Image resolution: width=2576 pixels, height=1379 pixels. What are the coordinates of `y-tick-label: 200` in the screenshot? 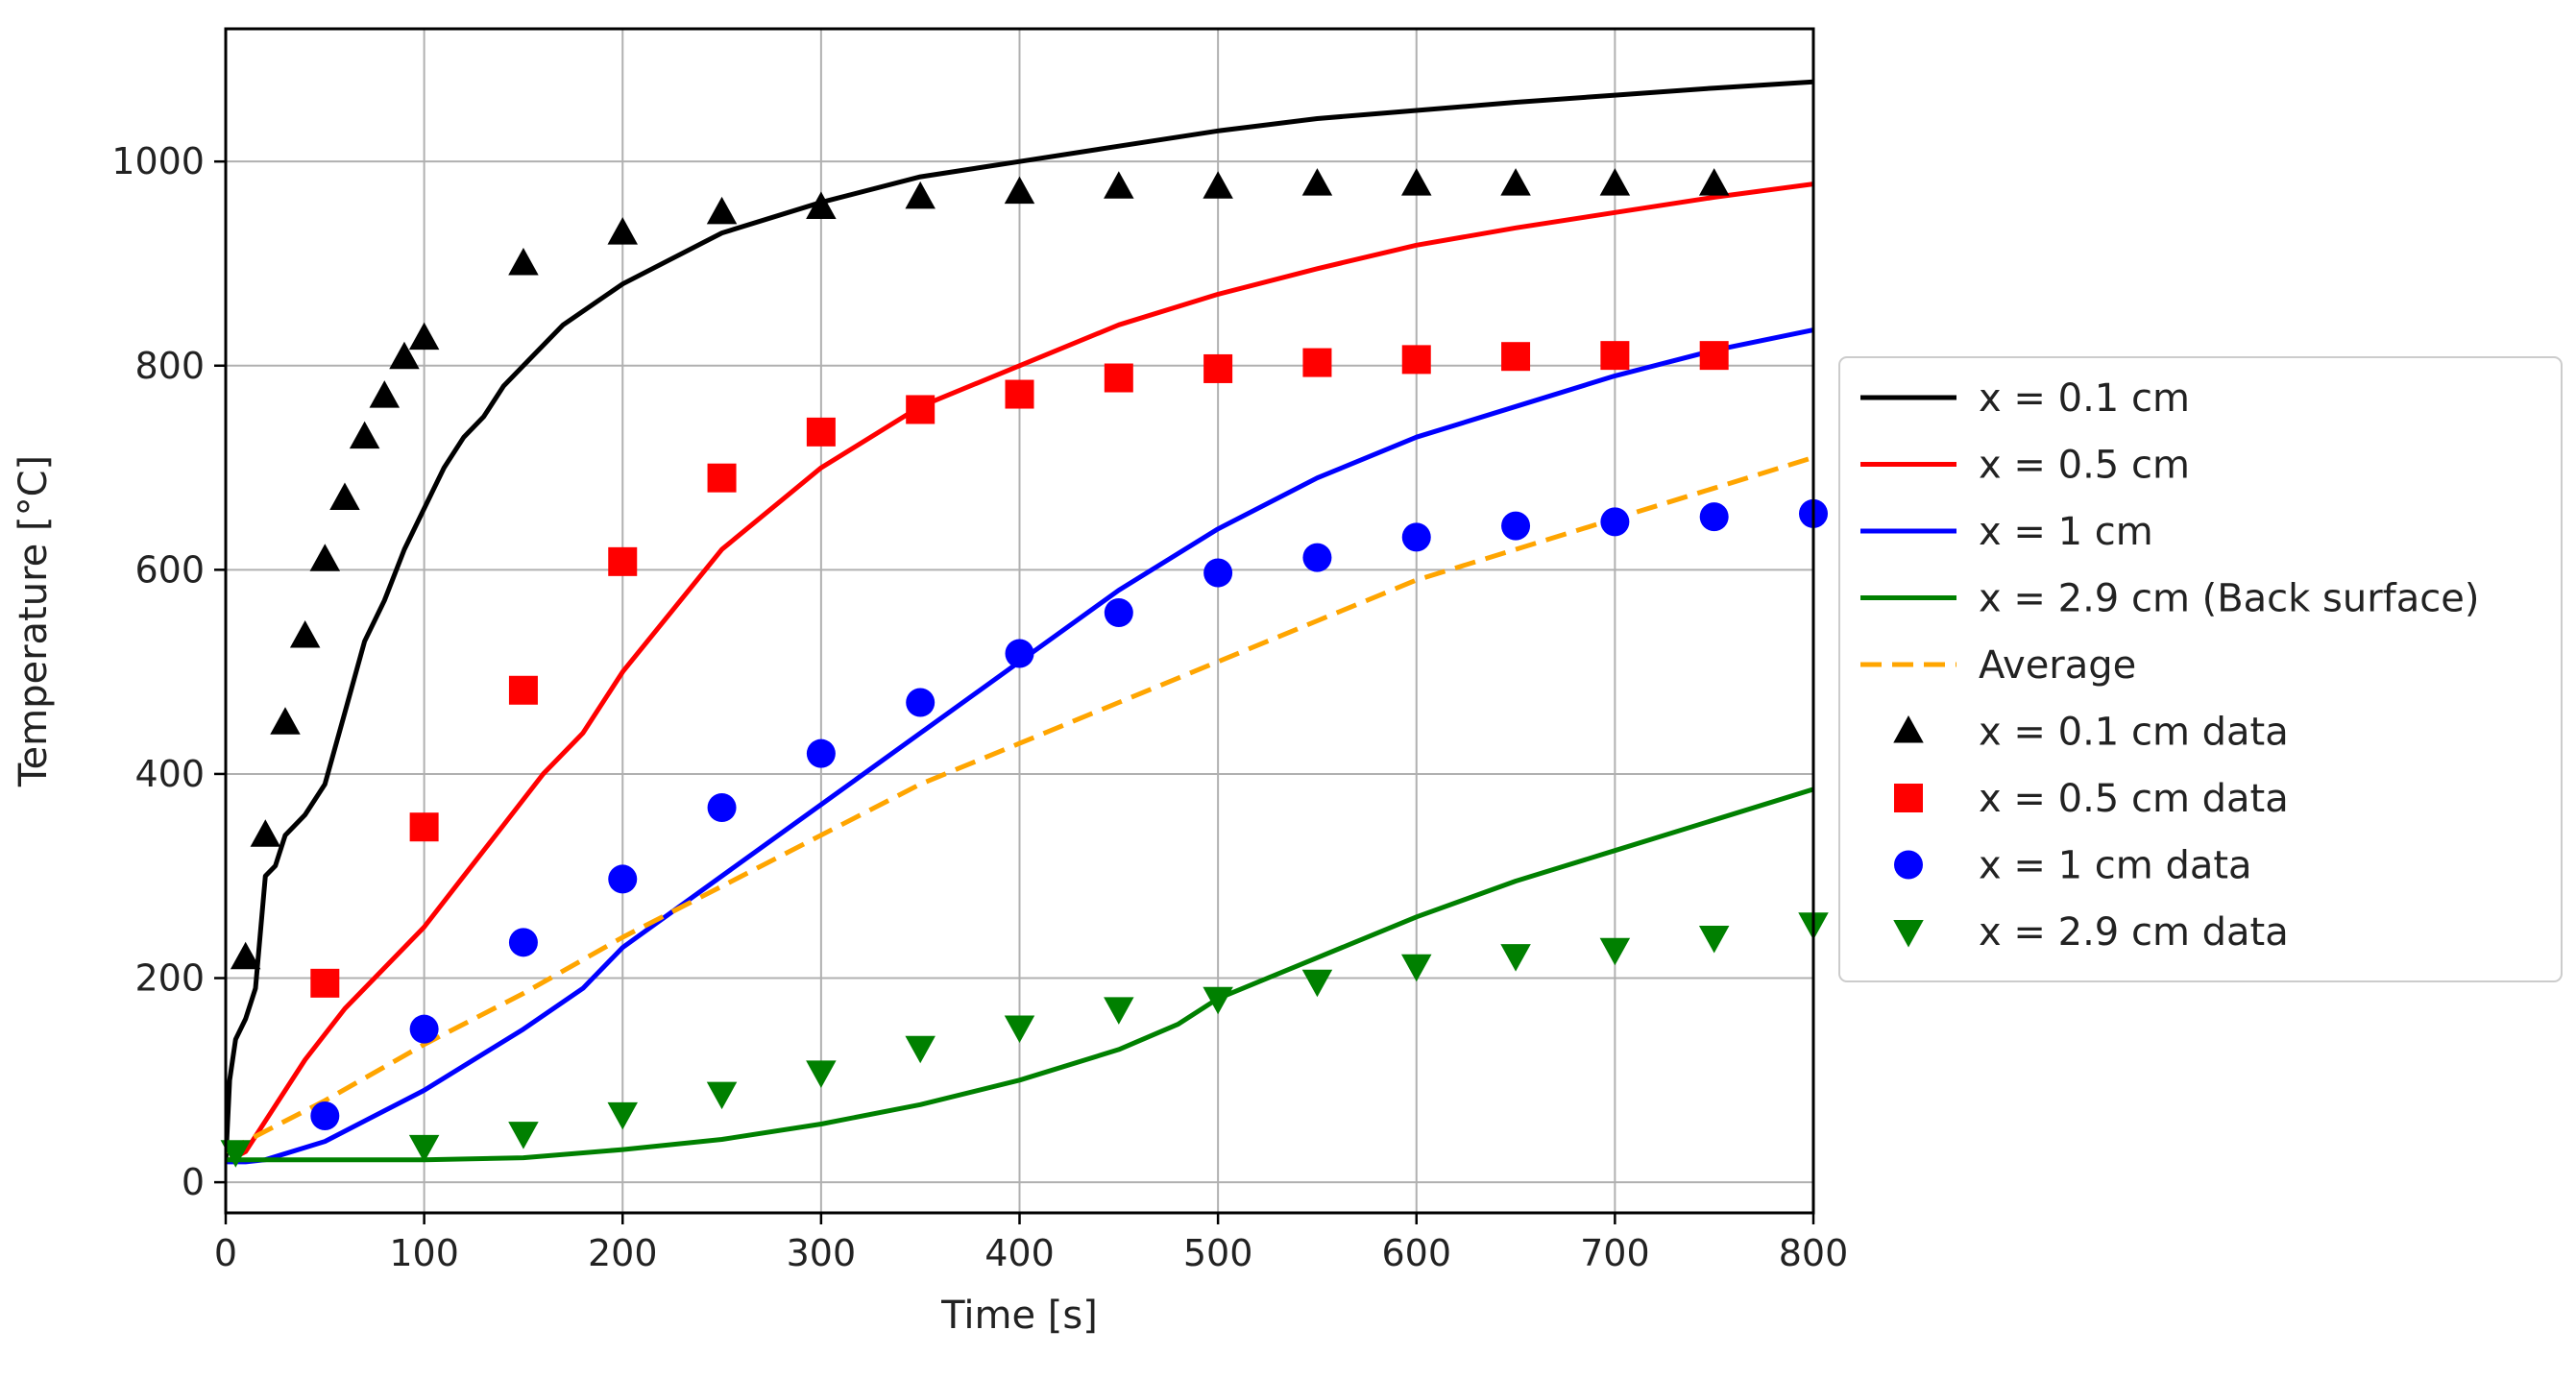 It's located at (170, 979).